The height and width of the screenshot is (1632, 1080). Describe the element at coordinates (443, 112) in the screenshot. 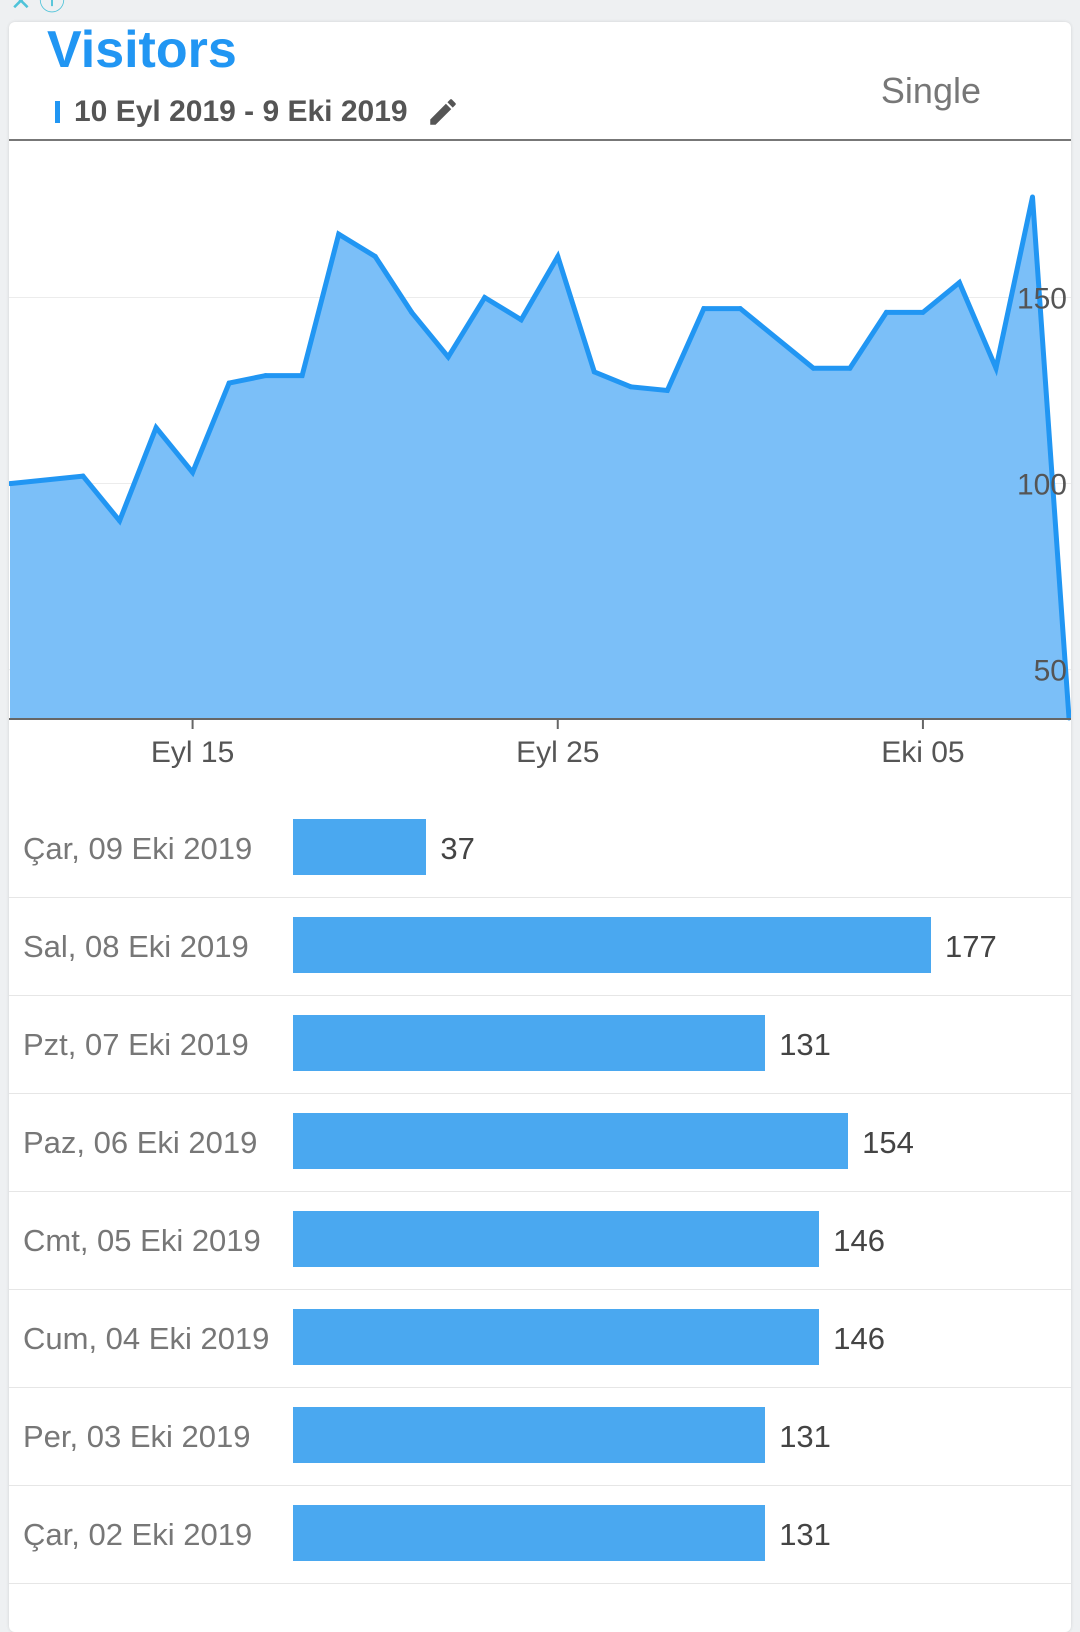

I see `pencil-icon` at that location.